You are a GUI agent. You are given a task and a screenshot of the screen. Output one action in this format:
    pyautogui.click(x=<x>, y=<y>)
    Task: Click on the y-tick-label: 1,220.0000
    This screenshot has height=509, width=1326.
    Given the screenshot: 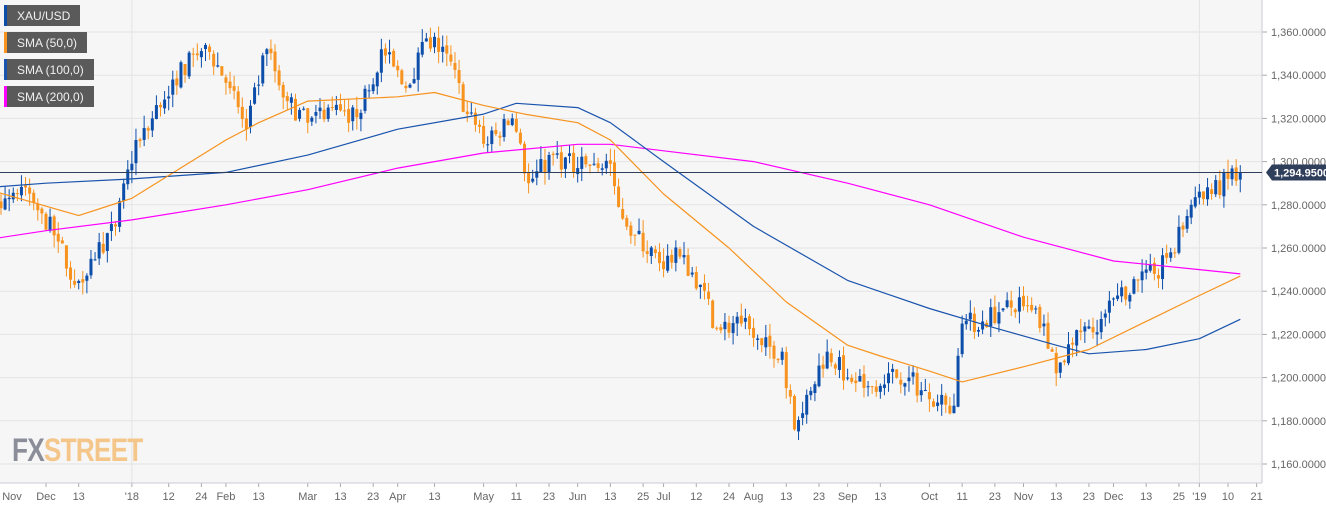 What is the action you would take?
    pyautogui.click(x=1298, y=335)
    